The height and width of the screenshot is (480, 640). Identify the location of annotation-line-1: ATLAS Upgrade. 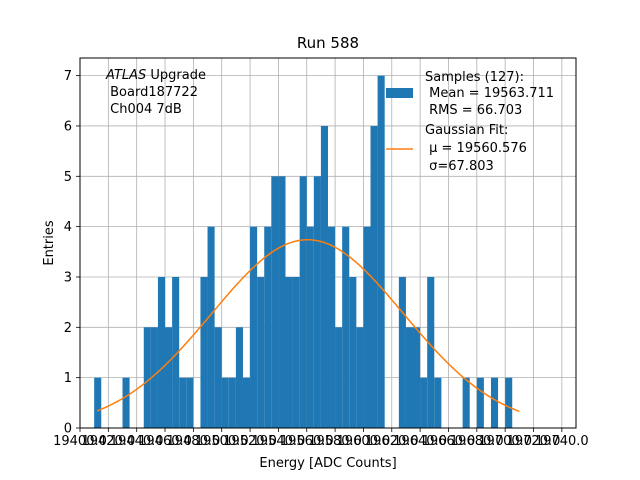
(155, 75).